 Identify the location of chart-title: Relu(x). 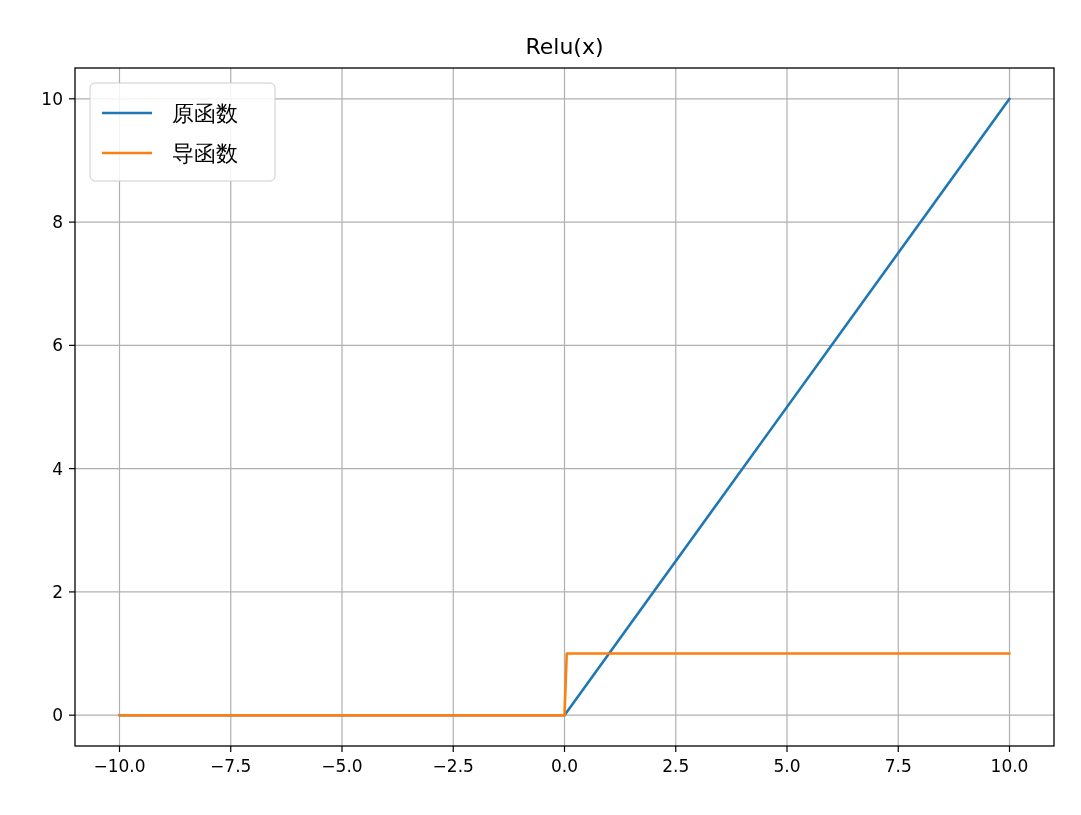
(564, 46).